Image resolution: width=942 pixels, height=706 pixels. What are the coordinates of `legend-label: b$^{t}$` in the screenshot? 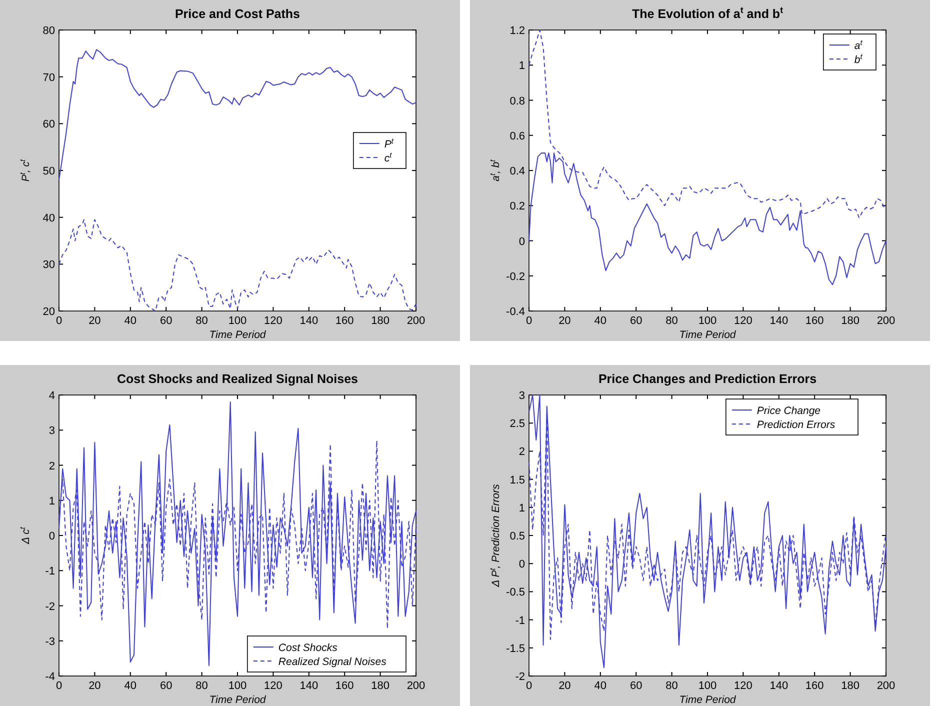 It's located at (859, 59).